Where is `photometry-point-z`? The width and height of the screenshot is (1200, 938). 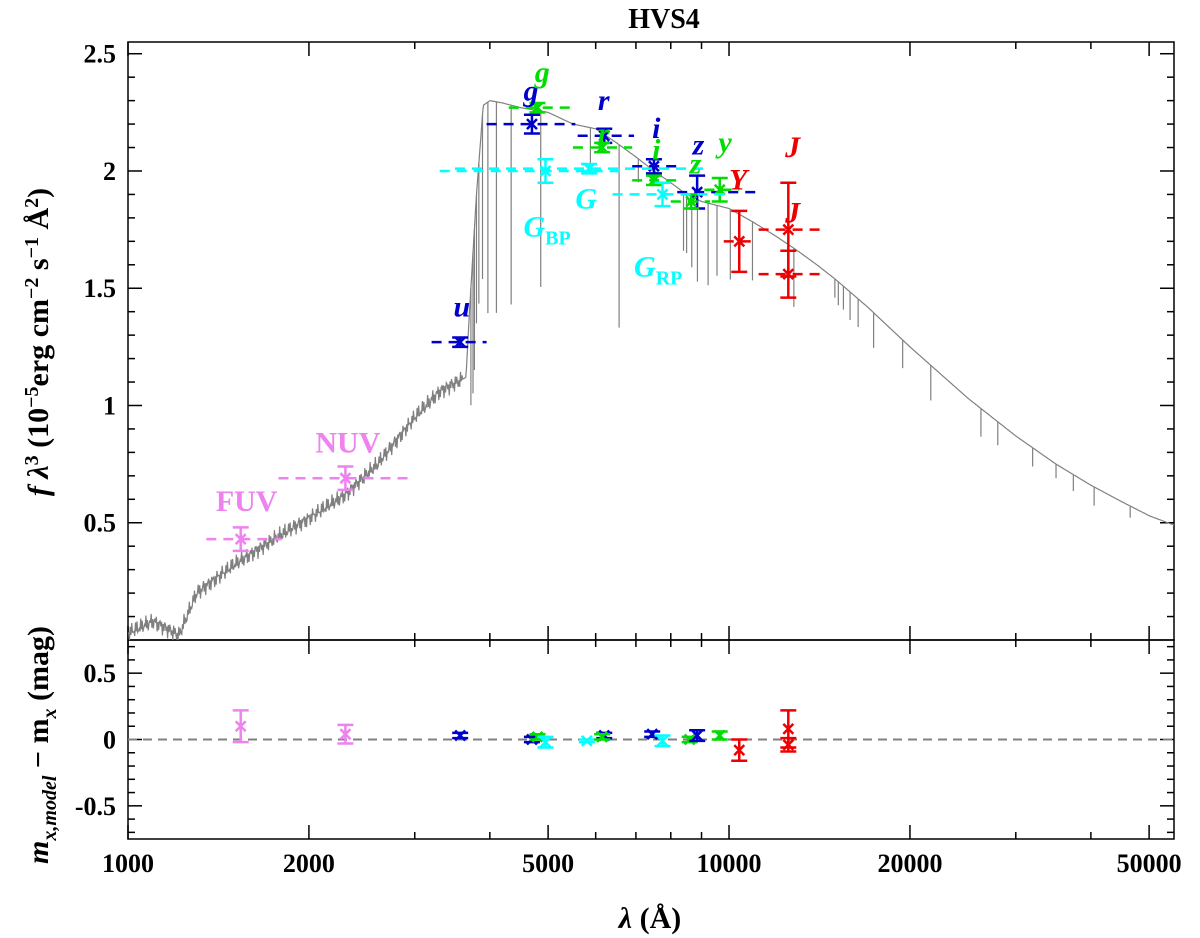
photometry-point-z is located at coordinates (690, 201).